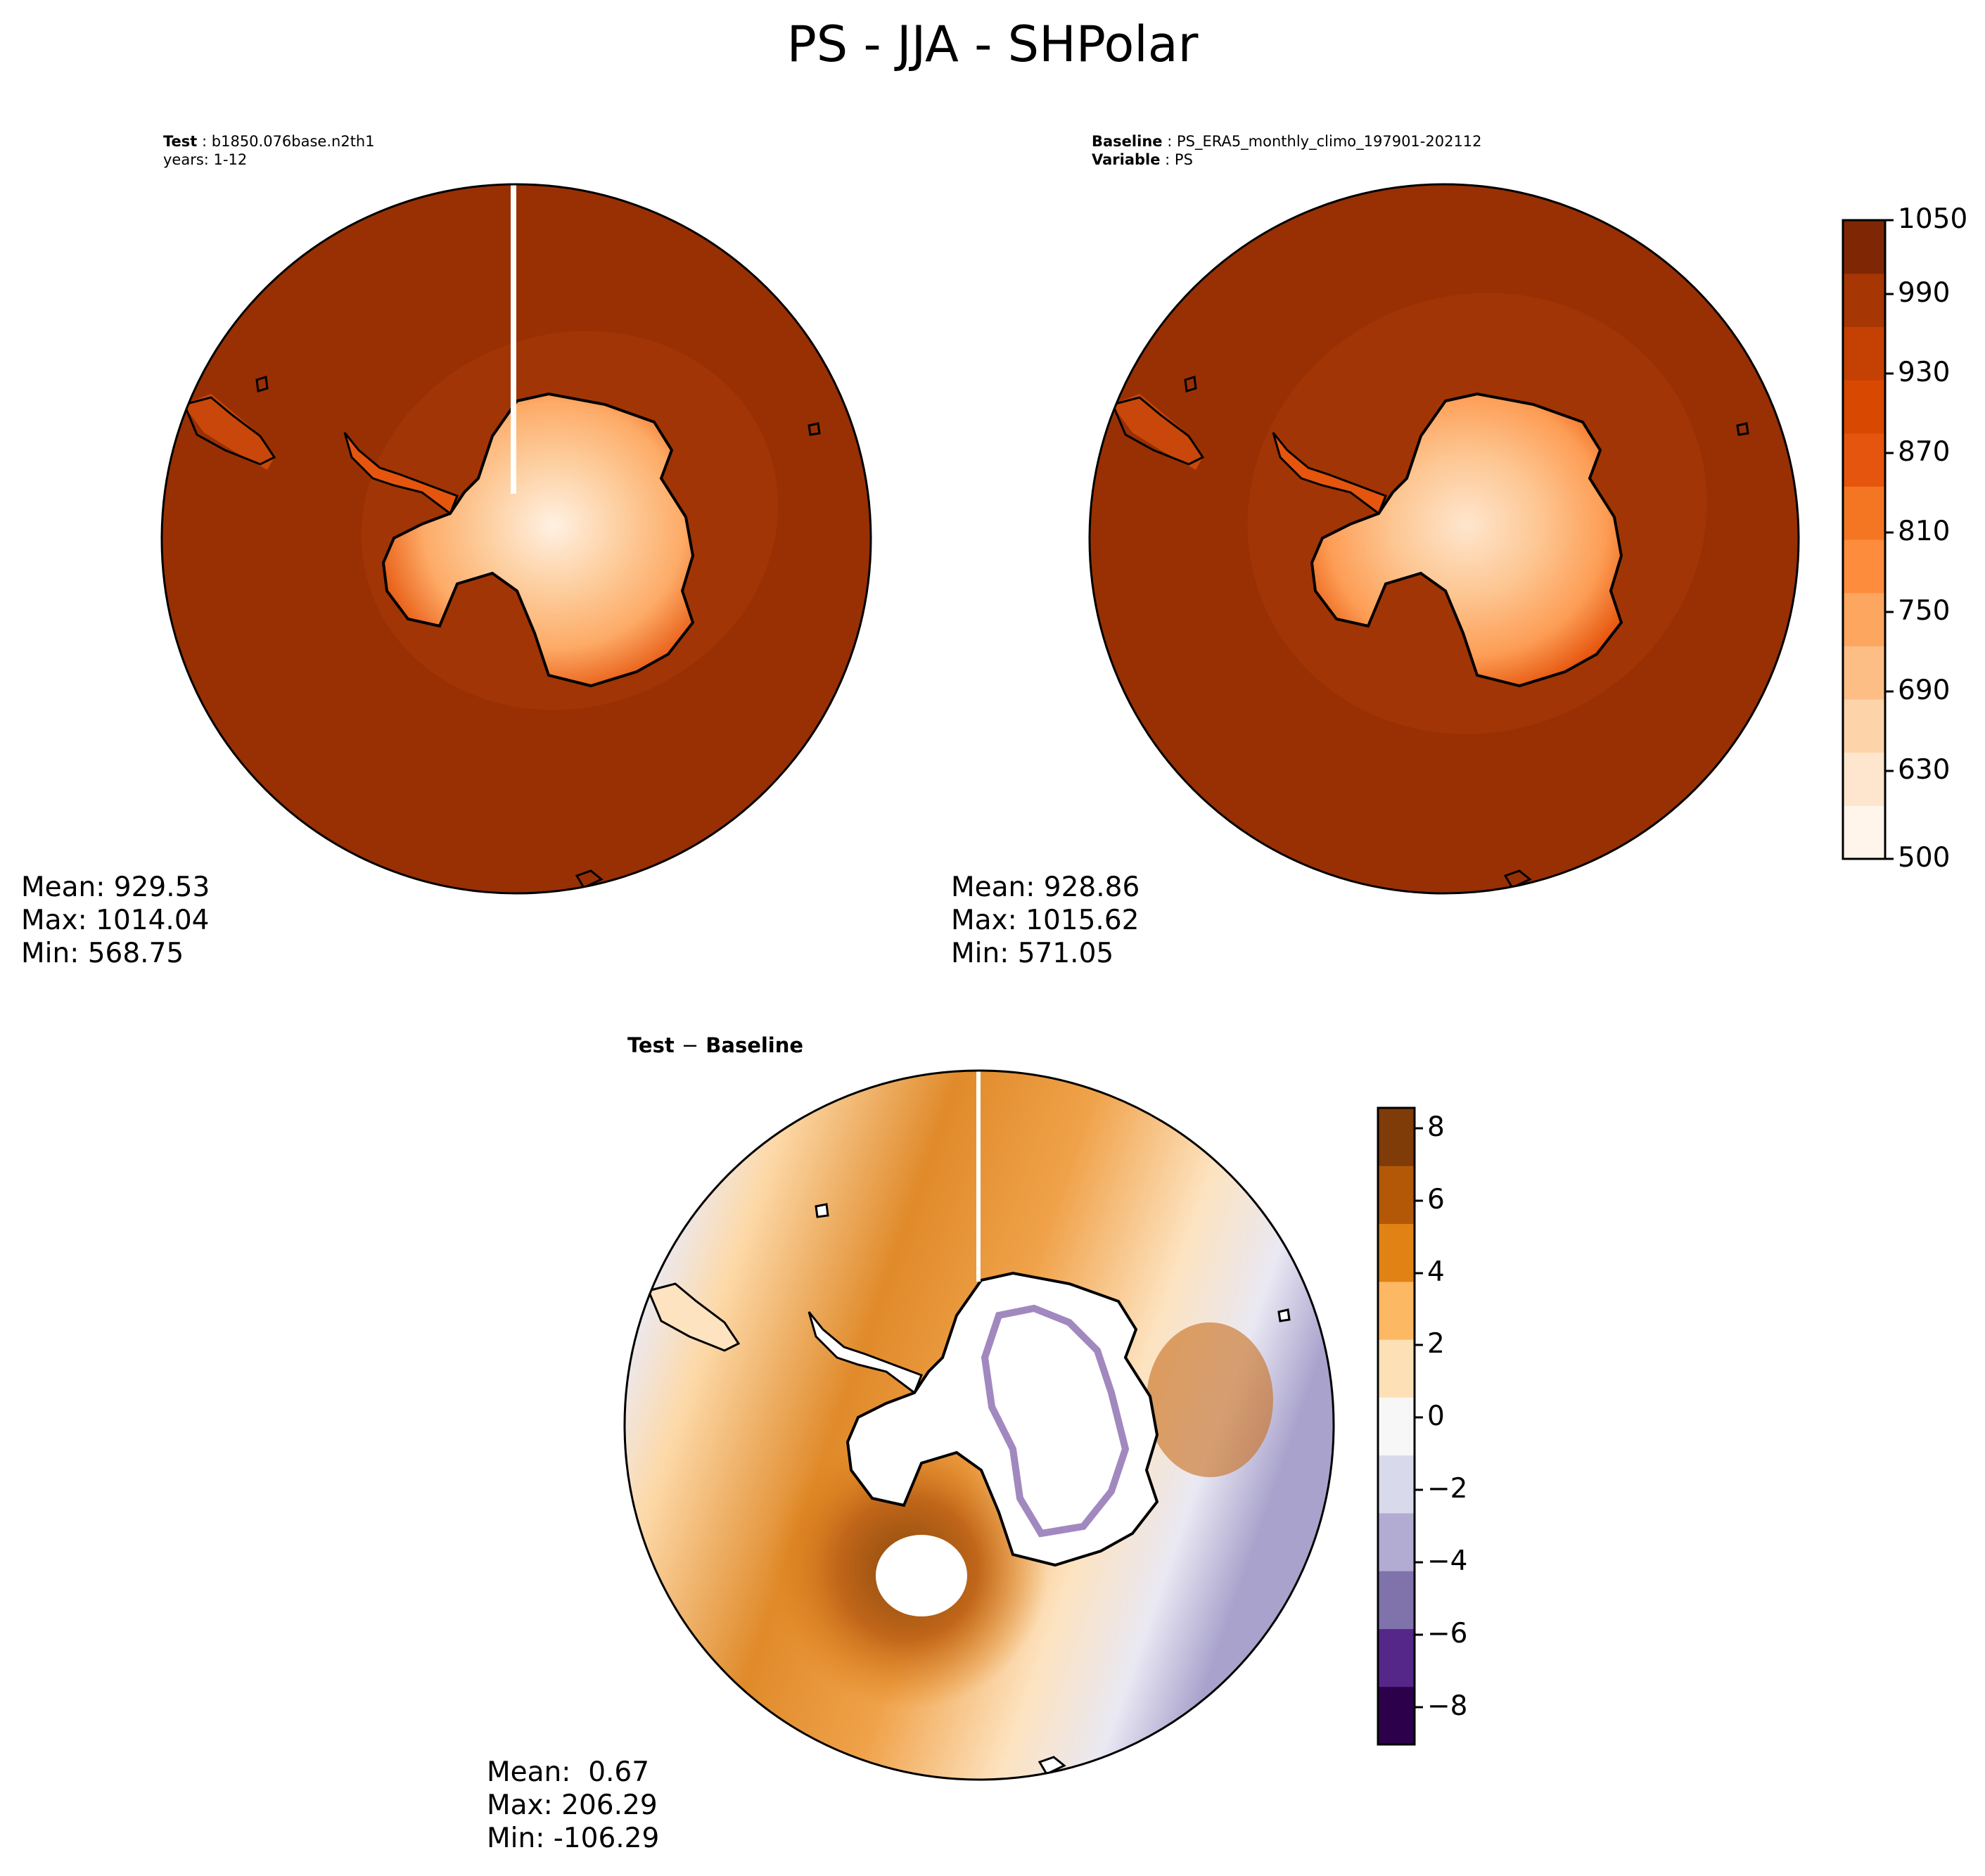 The width and height of the screenshot is (1985, 1876). Describe the element at coordinates (1436, 1416) in the screenshot. I see `diff-cb-tick: 0` at that location.